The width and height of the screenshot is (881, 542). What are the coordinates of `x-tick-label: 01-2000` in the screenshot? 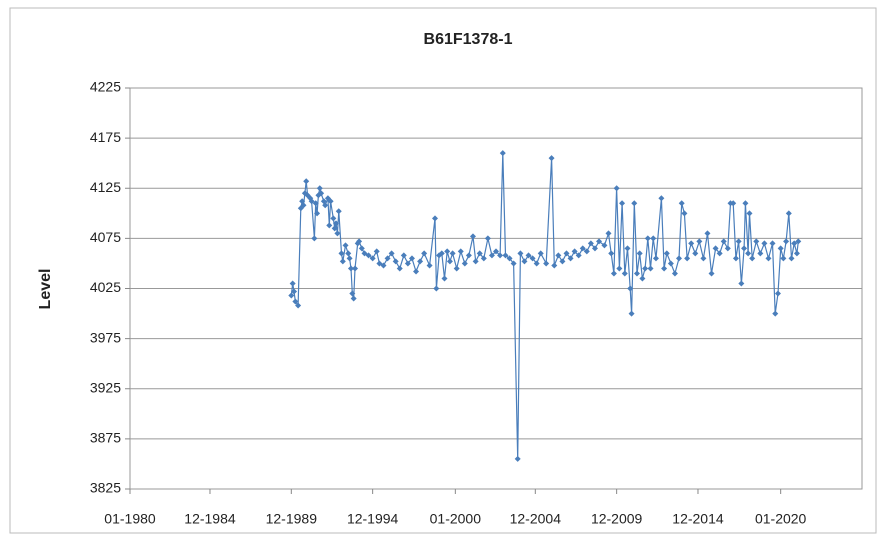 It's located at (456, 519).